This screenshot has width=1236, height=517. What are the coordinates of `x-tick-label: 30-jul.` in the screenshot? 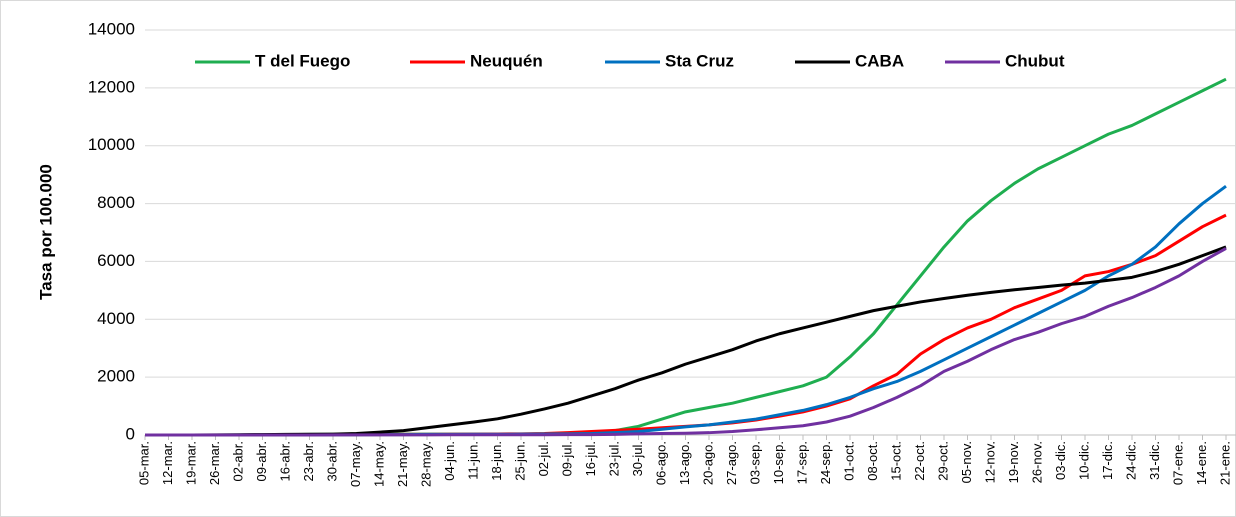 It's located at (637, 458).